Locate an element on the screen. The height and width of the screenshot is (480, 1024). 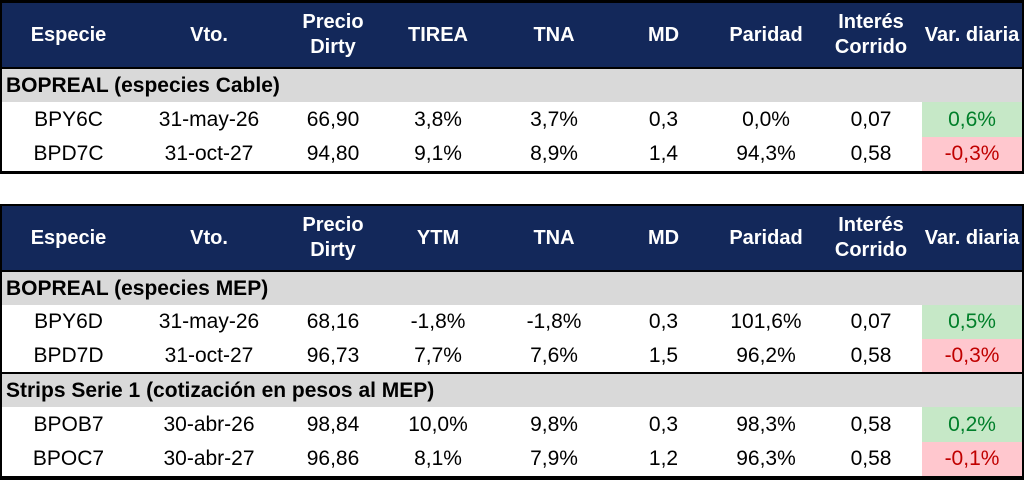
cell-paridad: 94,3% is located at coordinates (766, 154).